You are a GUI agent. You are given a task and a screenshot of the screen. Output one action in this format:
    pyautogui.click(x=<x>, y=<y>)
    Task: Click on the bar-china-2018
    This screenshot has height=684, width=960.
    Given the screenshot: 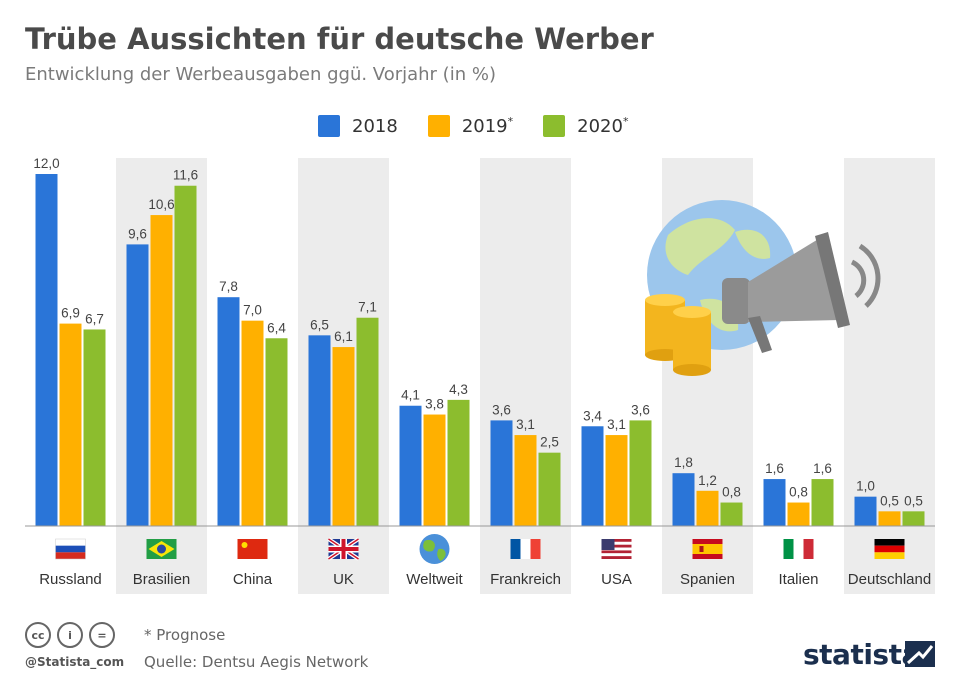 What is the action you would take?
    pyautogui.click(x=228, y=411)
    